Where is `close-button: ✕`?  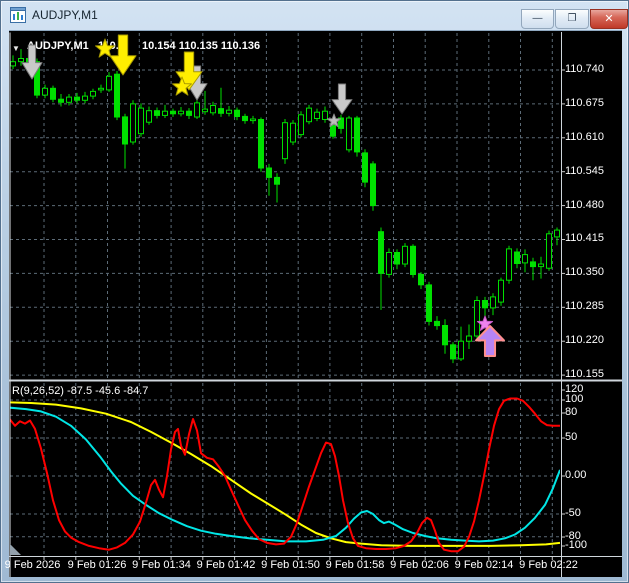 close-button: ✕ is located at coordinates (609, 19).